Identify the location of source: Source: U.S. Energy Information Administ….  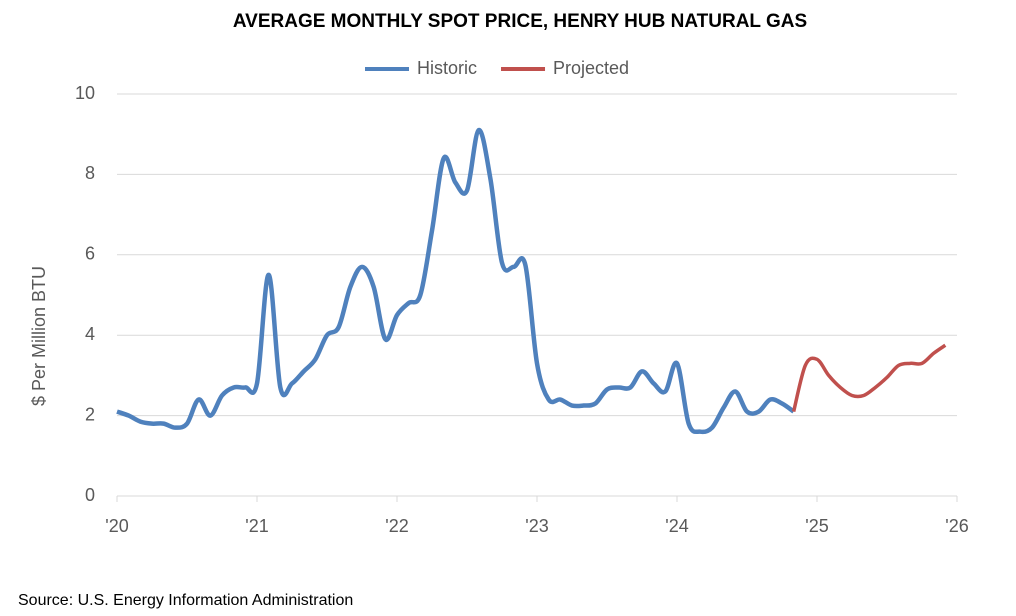
(185, 600).